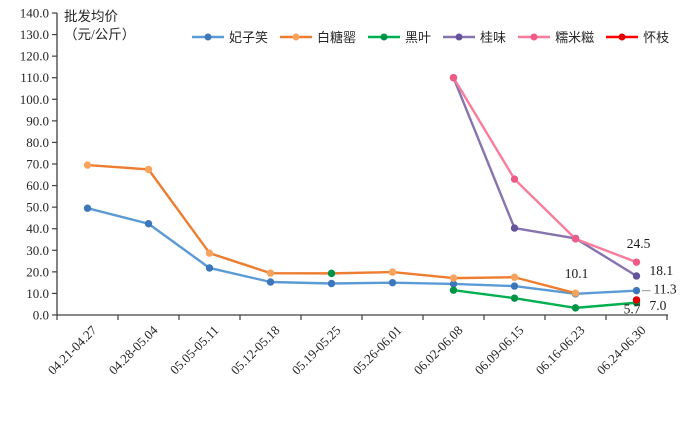  What do you see at coordinates (249, 37) in the screenshot?
I see `legend-label: 妃子笑` at bounding box center [249, 37].